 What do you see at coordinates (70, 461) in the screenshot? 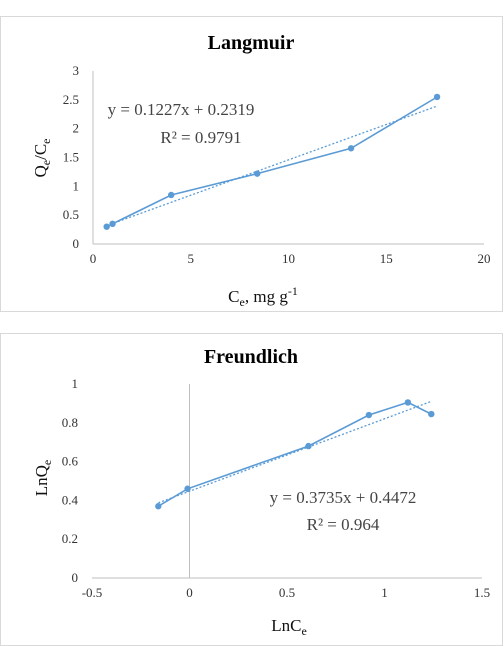
I see `y-tick-label: 0.6` at bounding box center [70, 461].